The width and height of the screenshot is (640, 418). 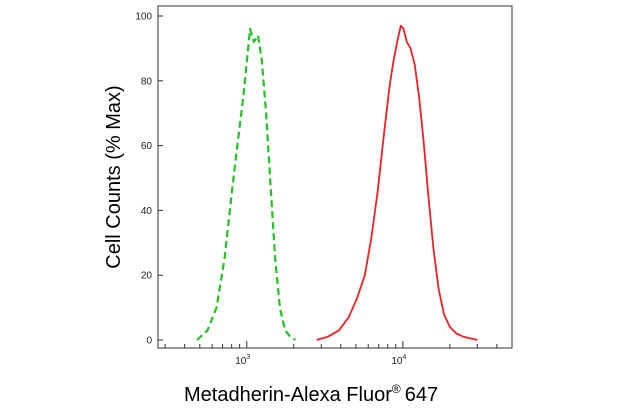 I want to click on x-tick-label-exponent: 3, so click(x=248, y=357).